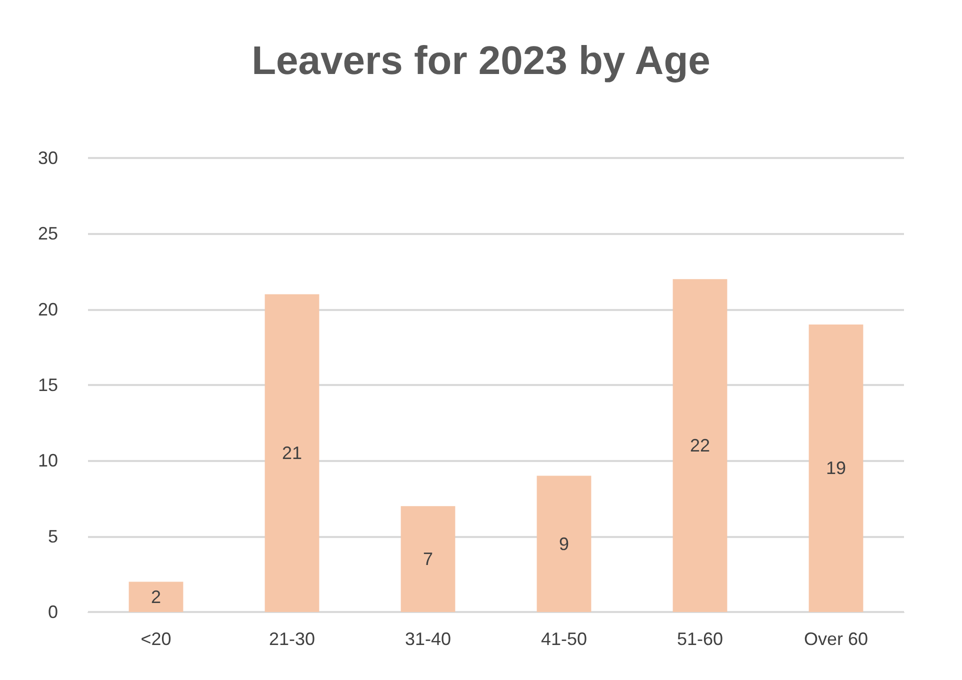  I want to click on y-tick-label: 5, so click(53, 536).